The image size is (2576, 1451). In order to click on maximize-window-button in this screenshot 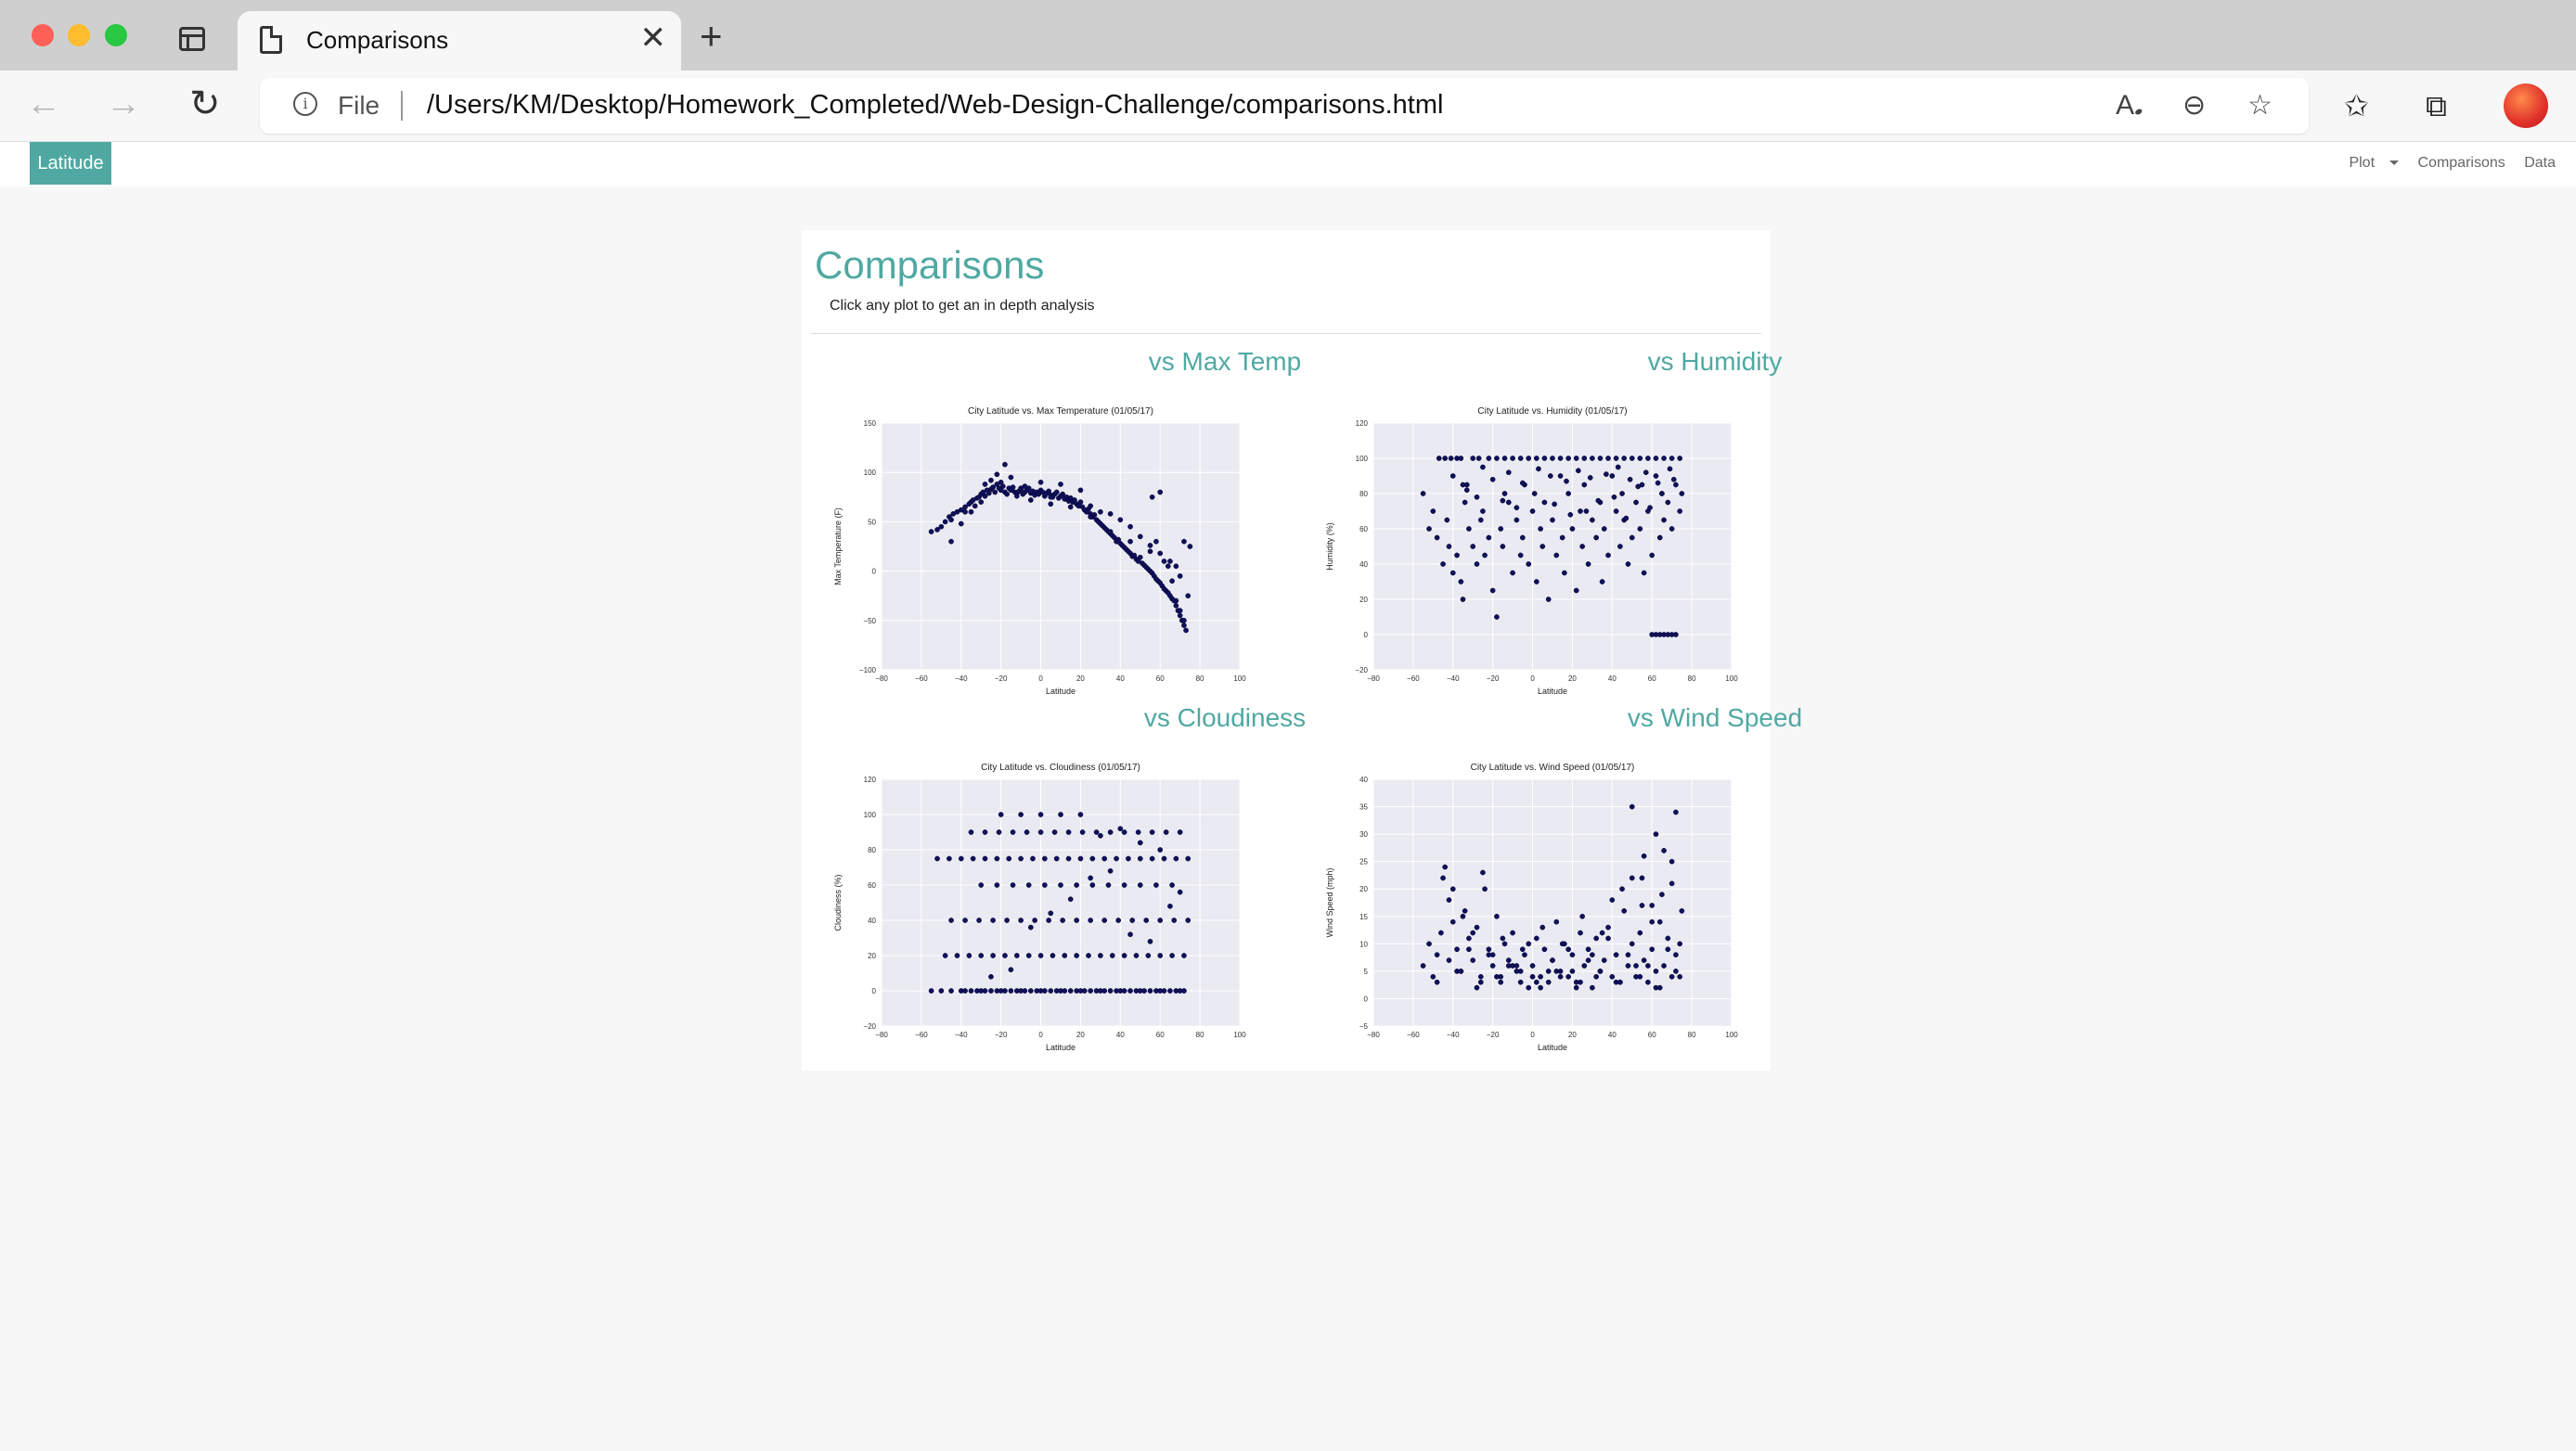, I will do `click(116, 35)`.